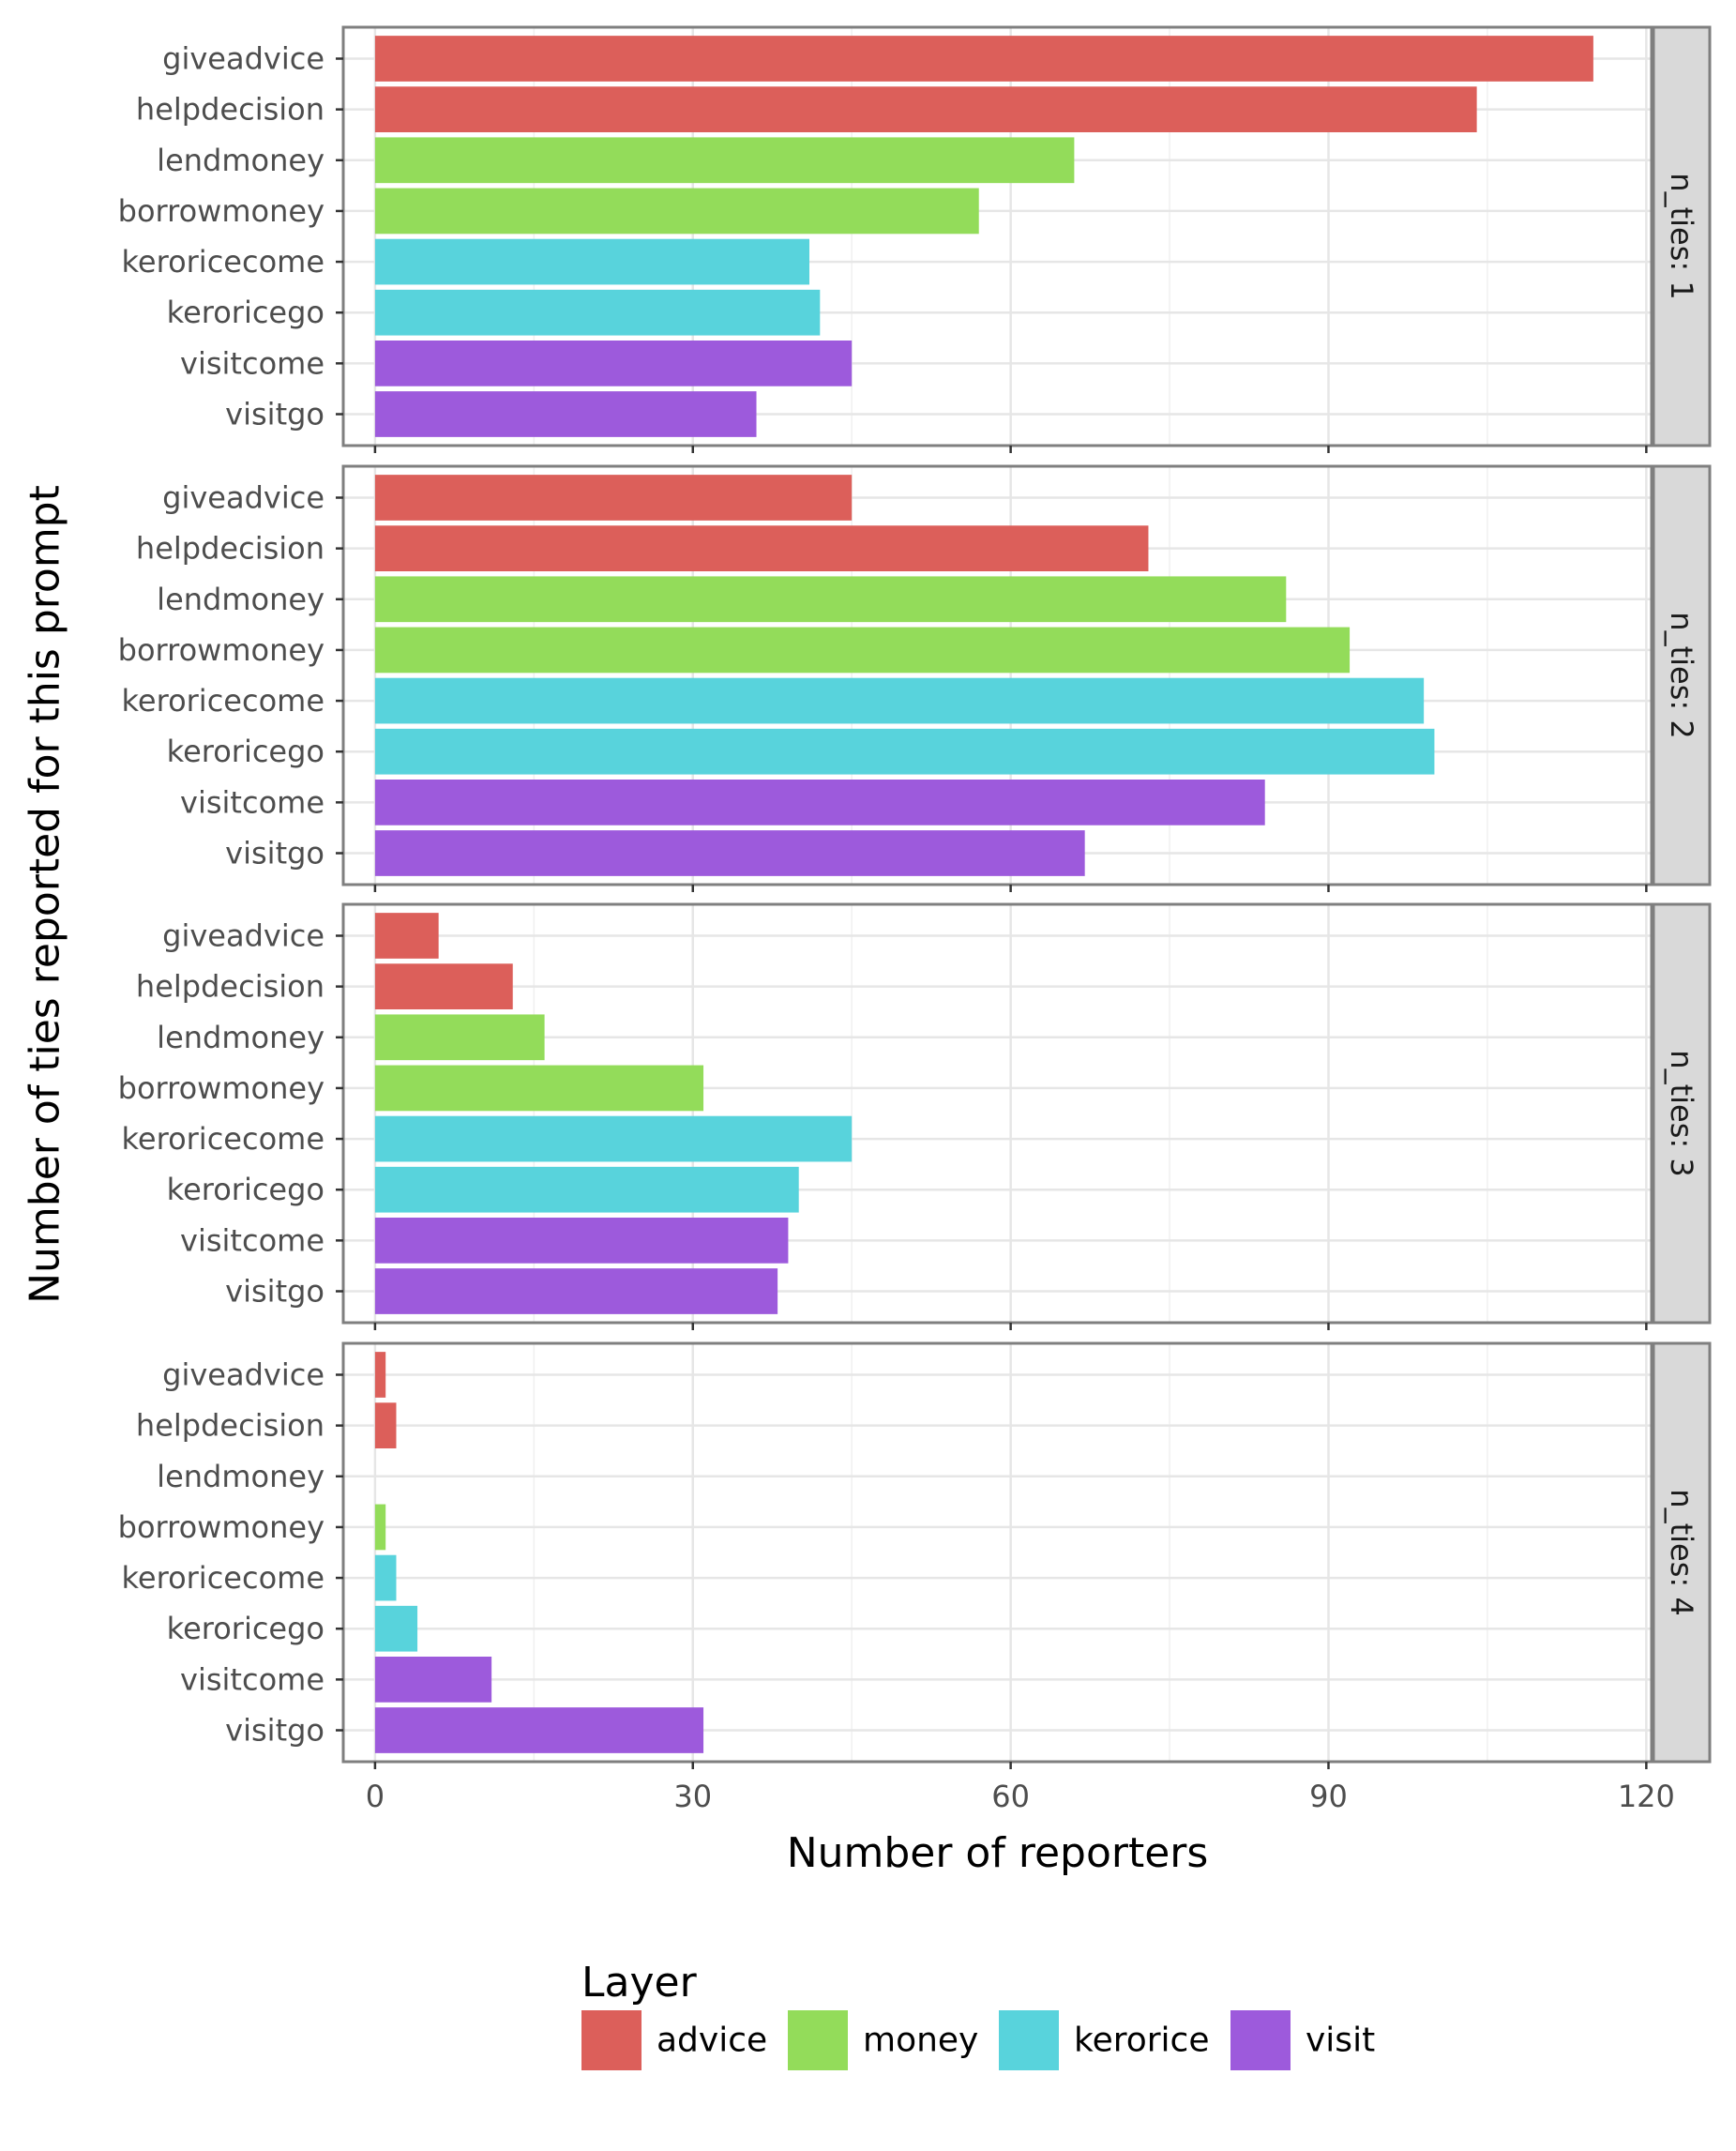 The image size is (1736, 2151). Describe the element at coordinates (45, 894) in the screenshot. I see `y-axis-title: Number of ties reported for this prompt` at that location.